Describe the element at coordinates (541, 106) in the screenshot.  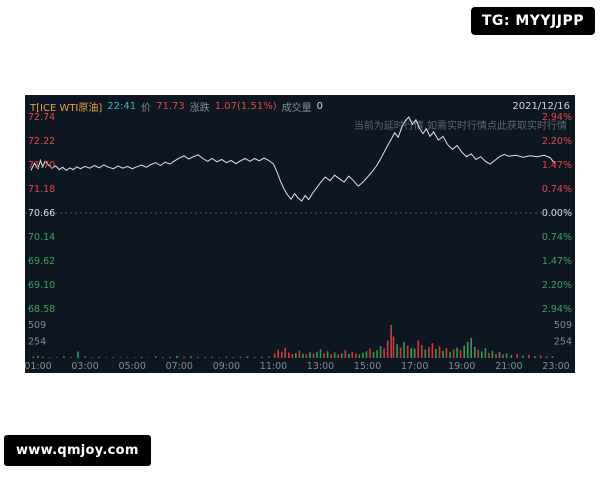
I see `quote-date: 2021/12/16` at that location.